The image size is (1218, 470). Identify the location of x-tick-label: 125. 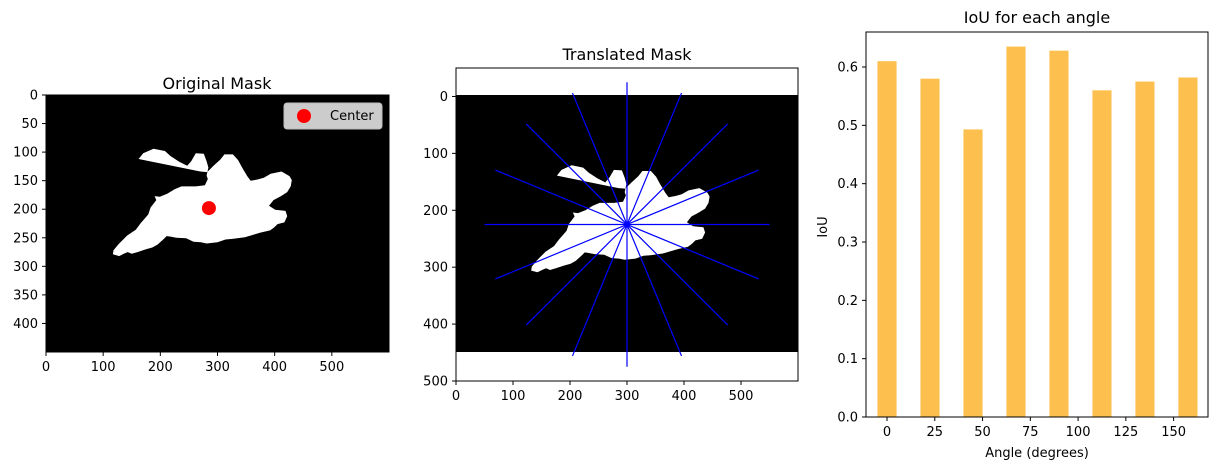
(1125, 432).